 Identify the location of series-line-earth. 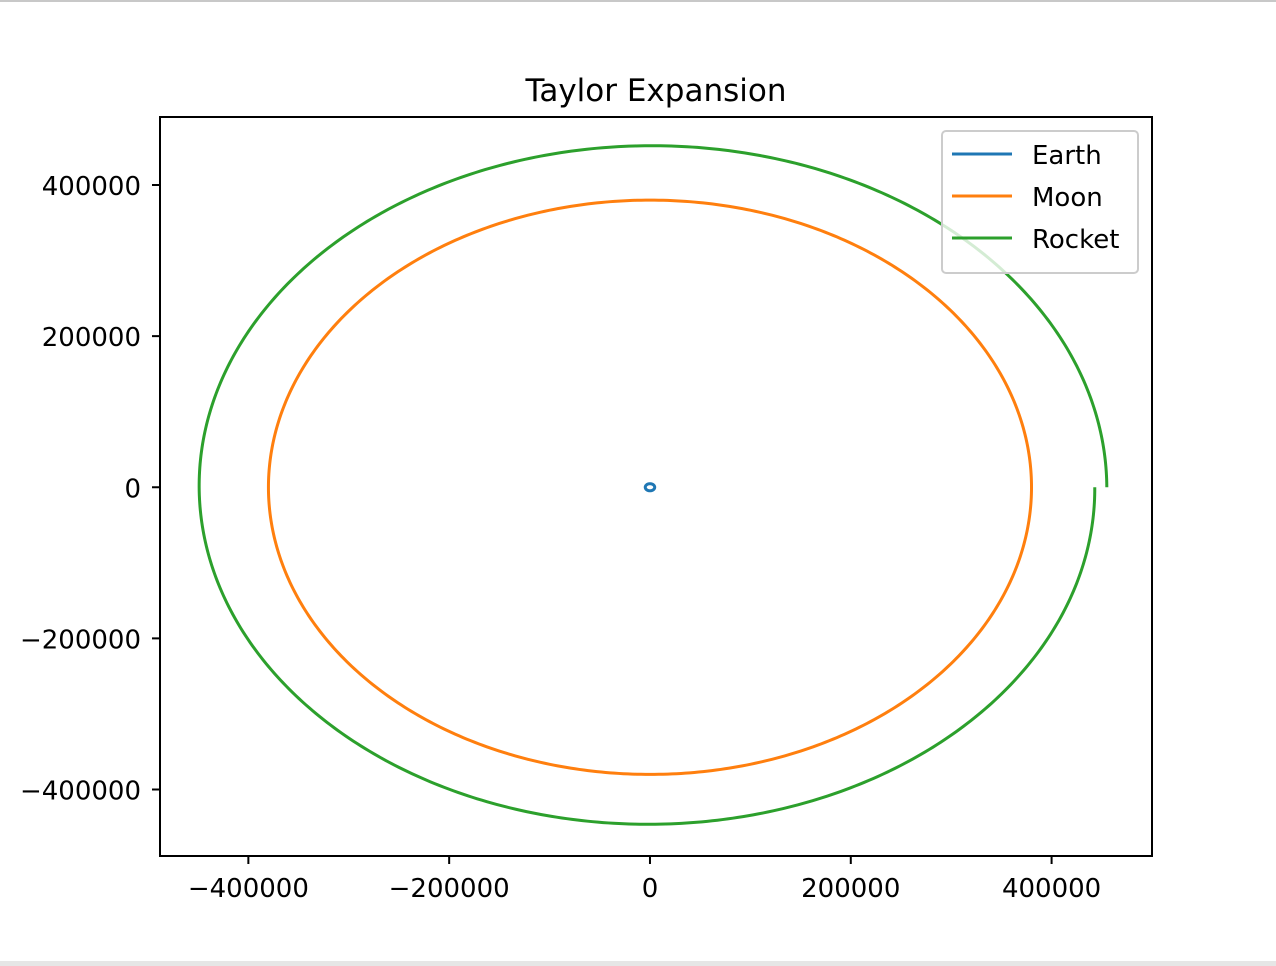
(650, 487).